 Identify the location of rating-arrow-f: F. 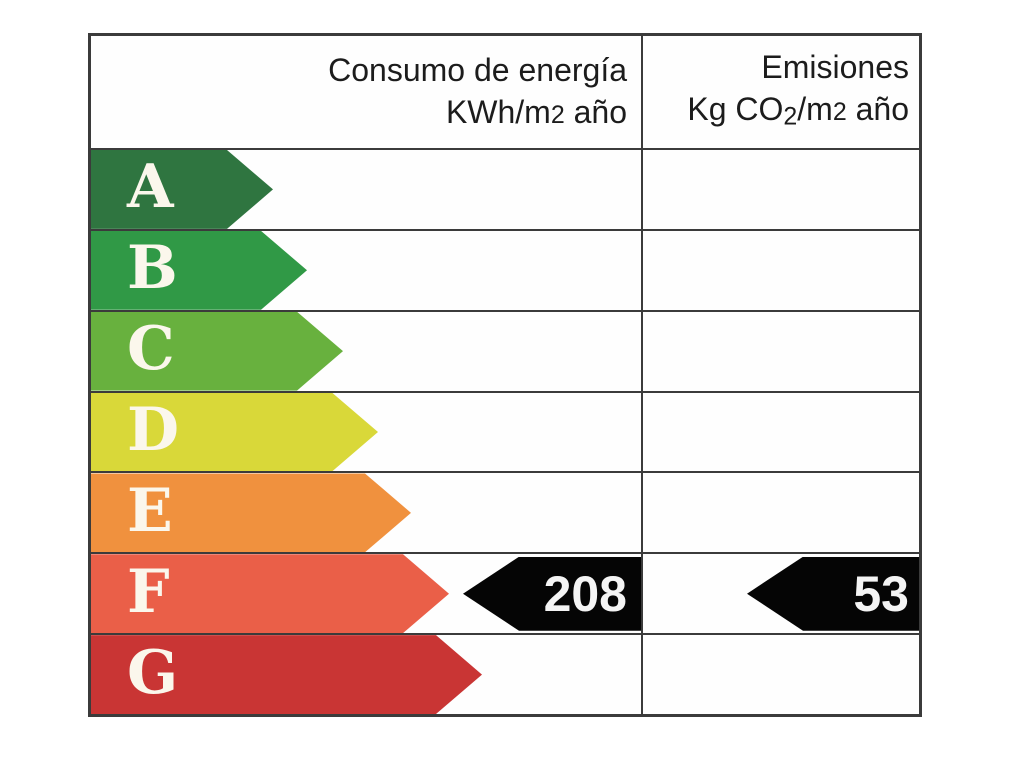
(270, 593).